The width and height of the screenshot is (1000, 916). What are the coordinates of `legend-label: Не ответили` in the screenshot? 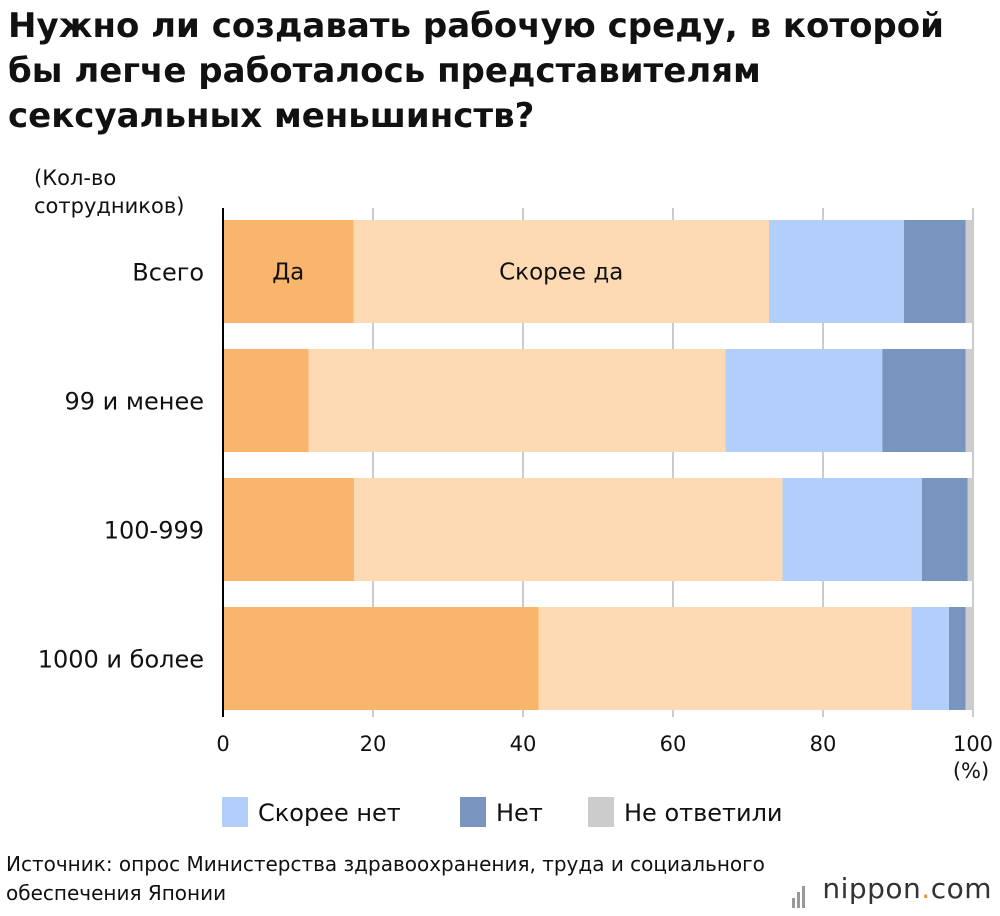 It's located at (703, 813).